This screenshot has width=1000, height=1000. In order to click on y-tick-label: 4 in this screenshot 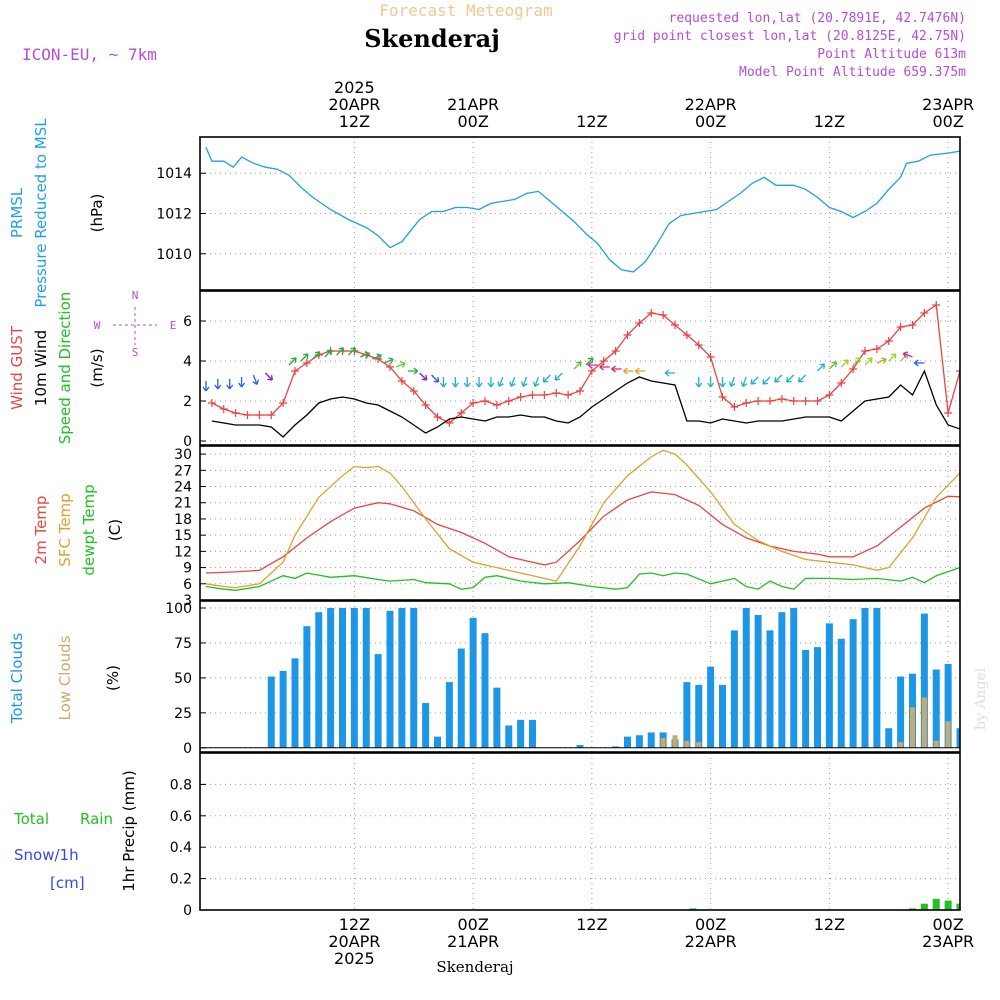, I will do `click(187, 362)`.